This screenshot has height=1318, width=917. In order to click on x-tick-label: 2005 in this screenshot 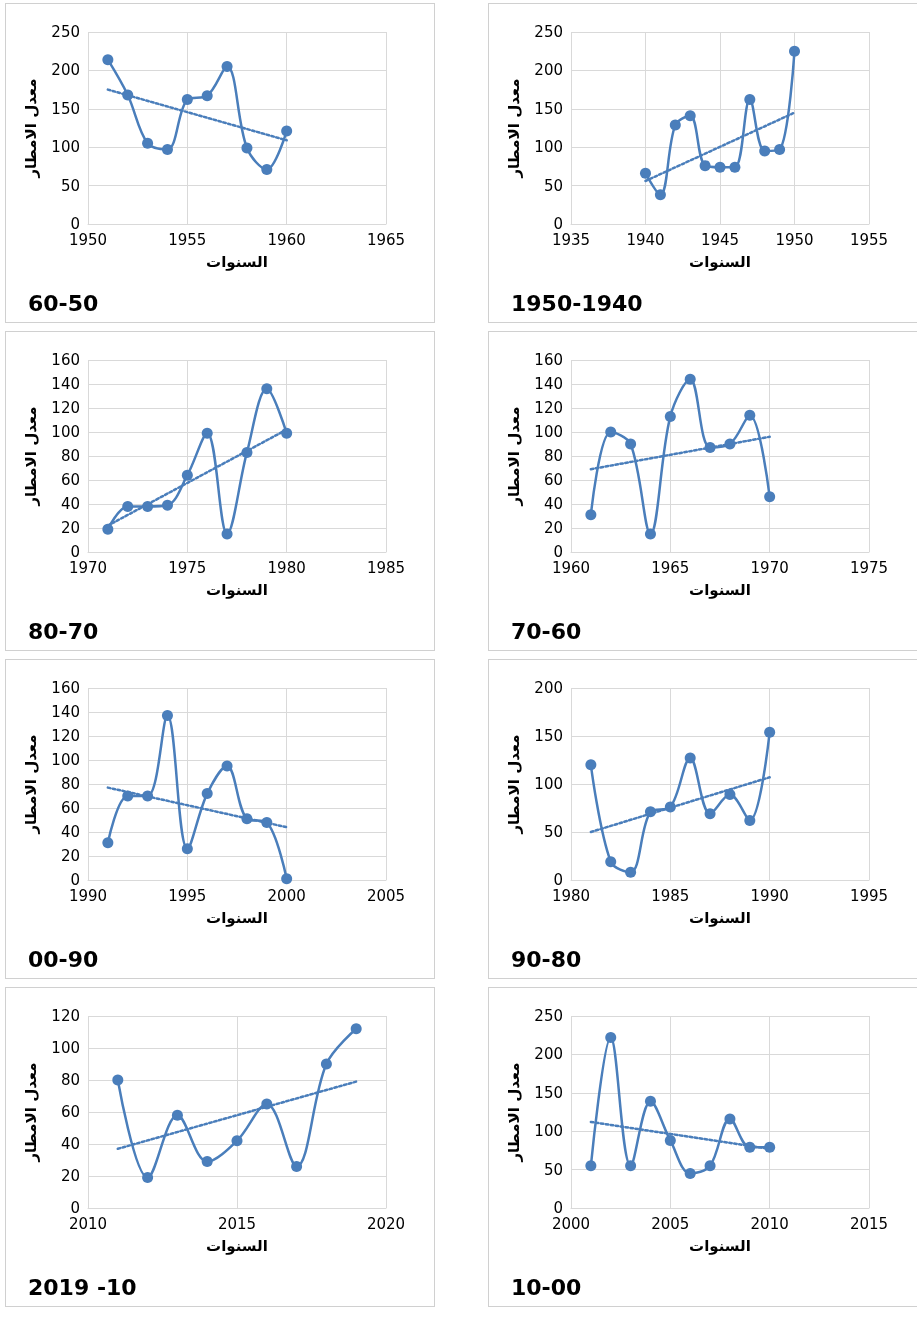, I will do `click(386, 895)`.